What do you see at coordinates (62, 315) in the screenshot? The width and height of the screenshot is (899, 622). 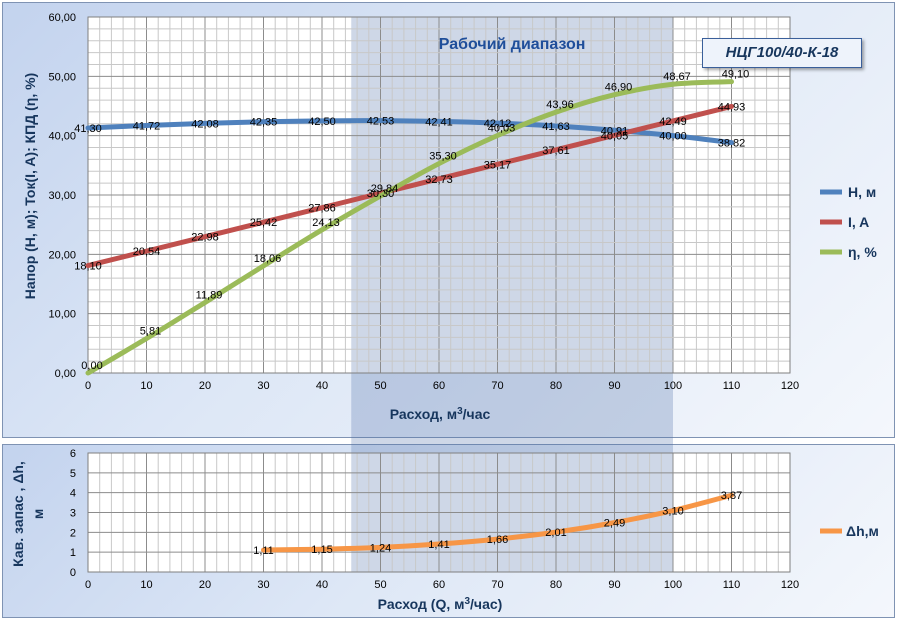 I see `main-y-tick: 10,00` at bounding box center [62, 315].